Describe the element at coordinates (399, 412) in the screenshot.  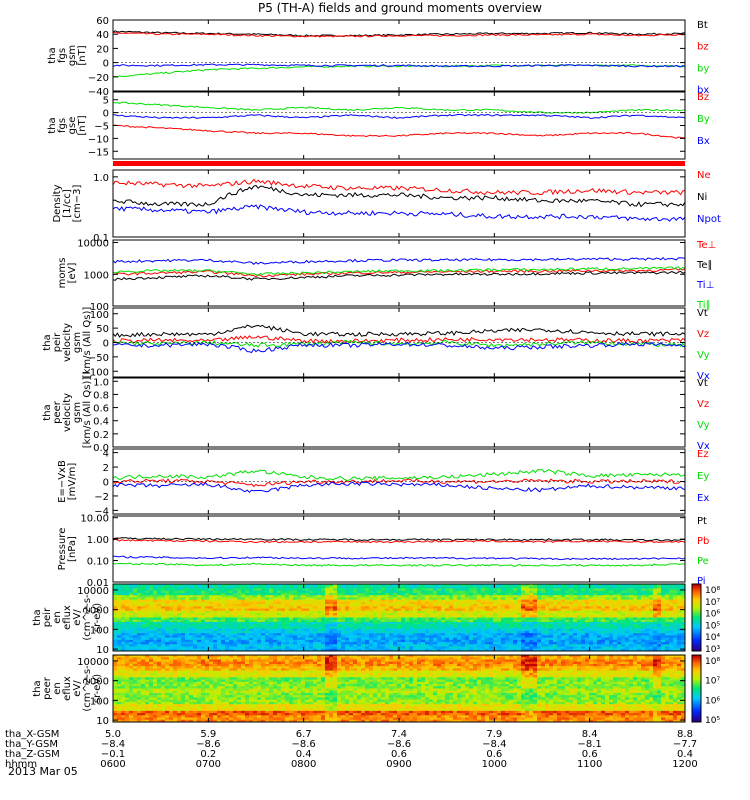
I see `panel-frame` at that location.